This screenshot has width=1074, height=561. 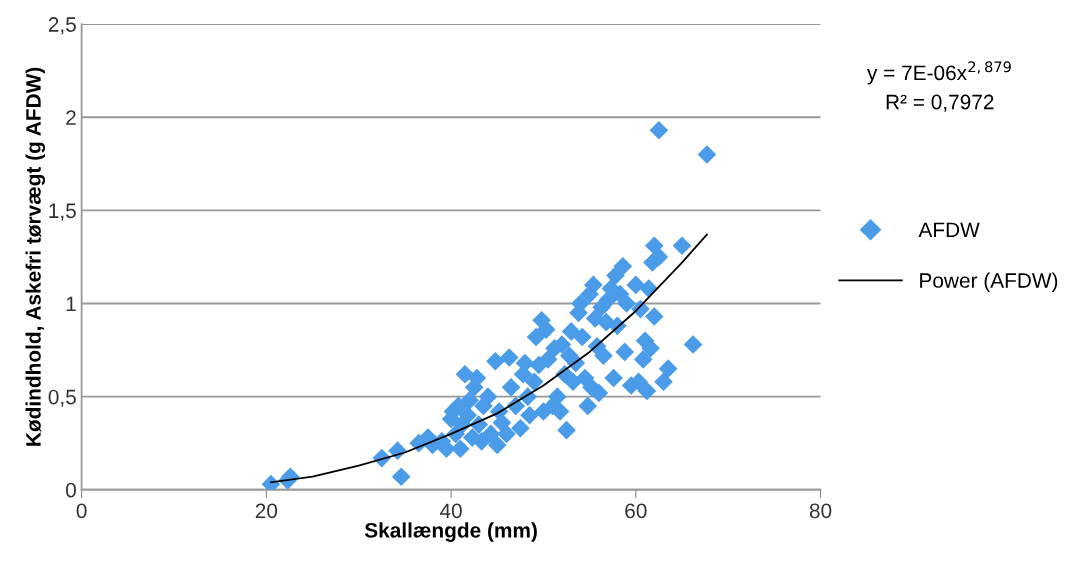 I want to click on y-tick-label: 2, so click(x=71, y=117).